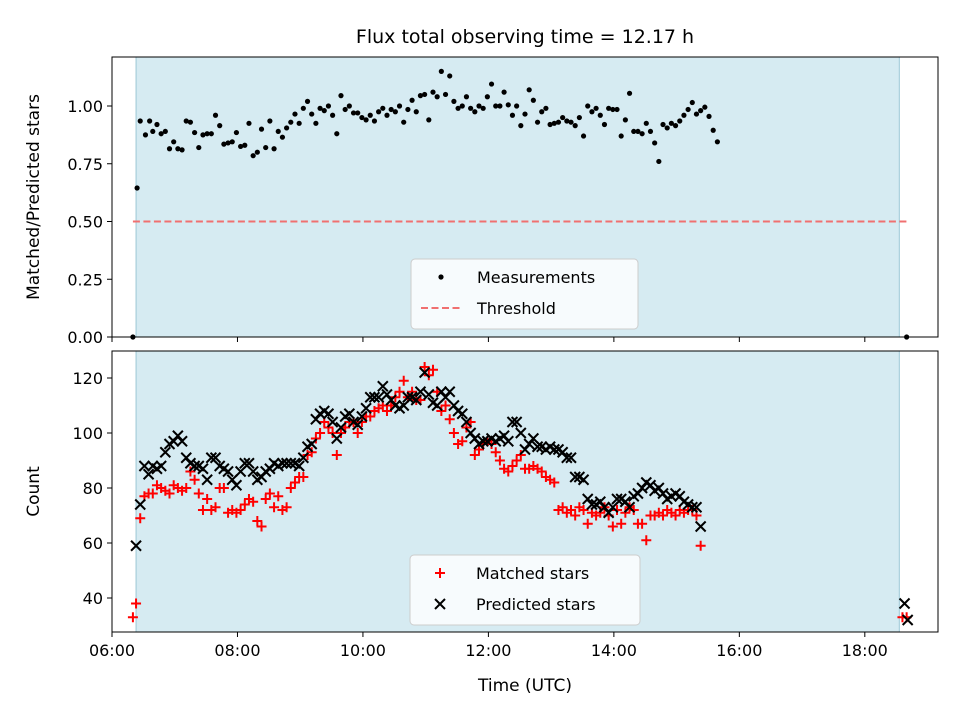 The width and height of the screenshot is (960, 720). Describe the element at coordinates (440, 573) in the screenshot. I see `legend-marker` at that location.